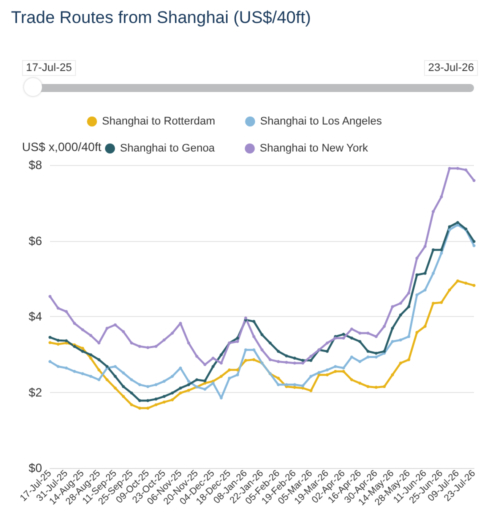 This screenshot has width=500, height=519. What do you see at coordinates (62, 147) in the screenshot?
I see `y-axis-title: US$ x,000/40ft` at bounding box center [62, 147].